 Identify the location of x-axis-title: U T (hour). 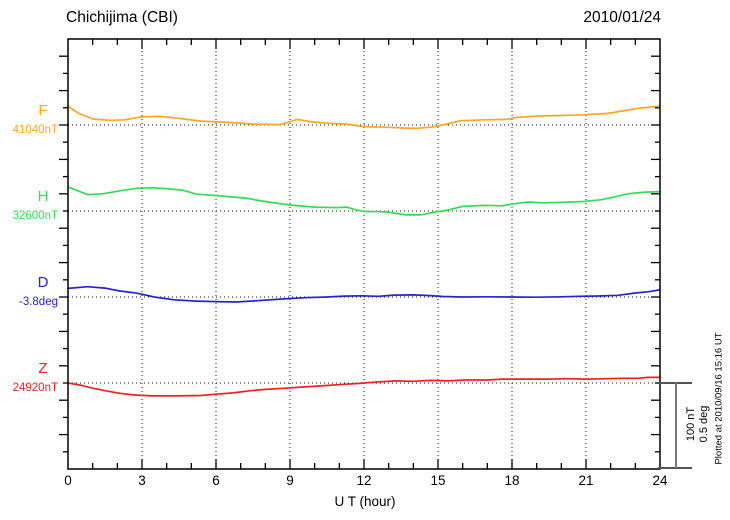
(365, 501).